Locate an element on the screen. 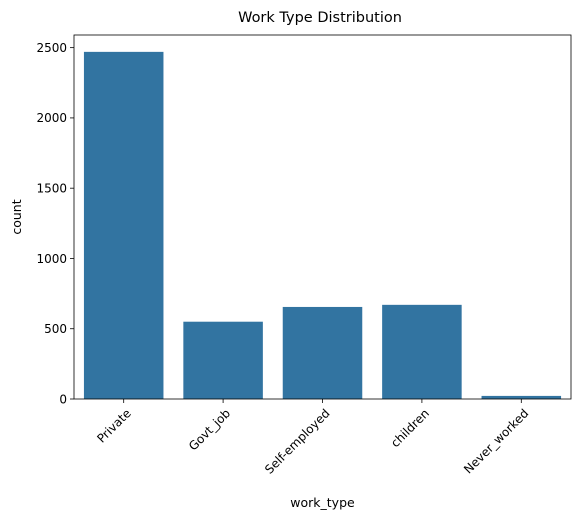  x-axis-label: work_type is located at coordinates (322, 502).